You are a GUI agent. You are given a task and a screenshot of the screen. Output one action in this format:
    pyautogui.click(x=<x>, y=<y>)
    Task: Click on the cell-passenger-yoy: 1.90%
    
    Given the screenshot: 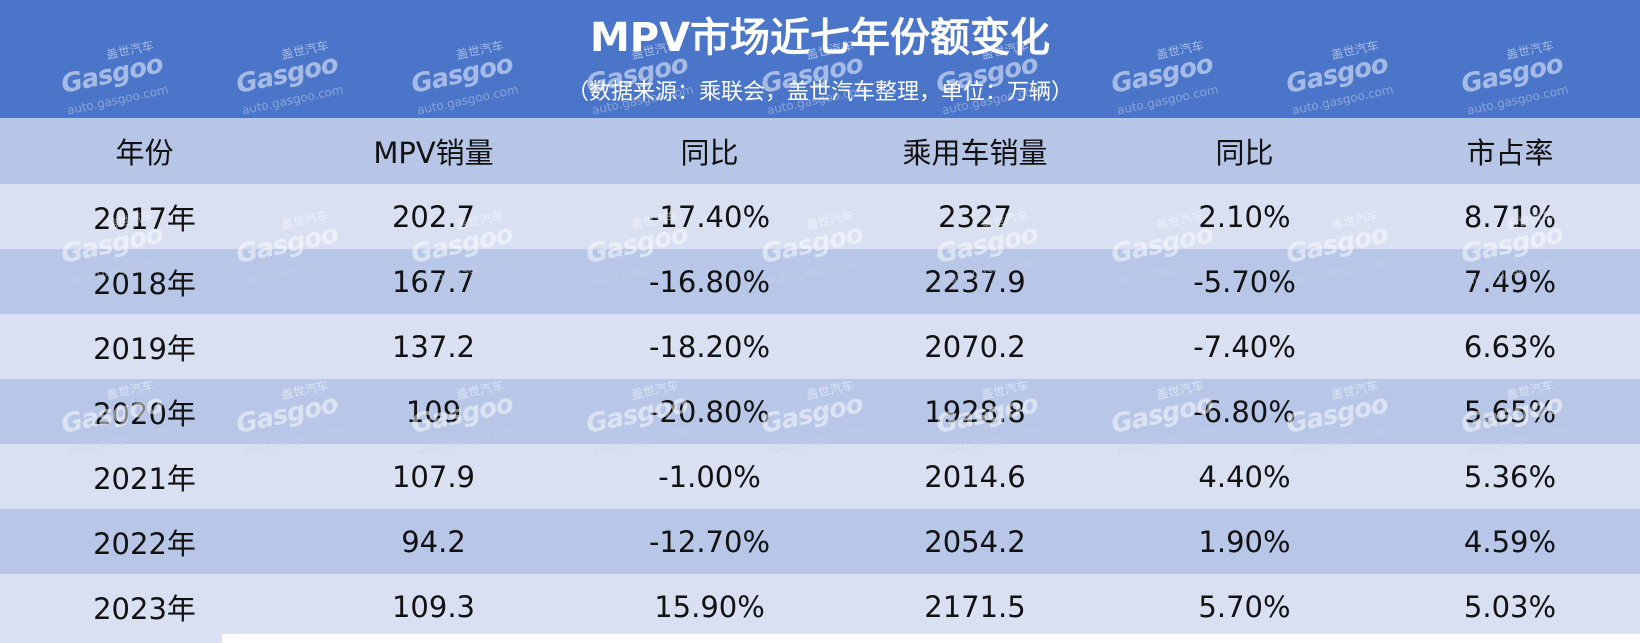 What is the action you would take?
    pyautogui.click(x=1244, y=541)
    